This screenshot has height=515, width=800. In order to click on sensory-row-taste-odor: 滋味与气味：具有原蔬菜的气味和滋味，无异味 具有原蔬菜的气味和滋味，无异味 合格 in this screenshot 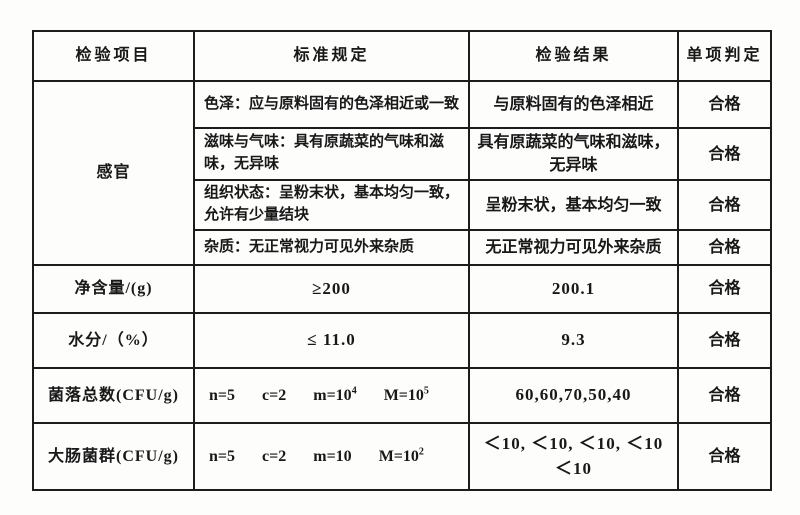, I will do `click(402, 154)`.